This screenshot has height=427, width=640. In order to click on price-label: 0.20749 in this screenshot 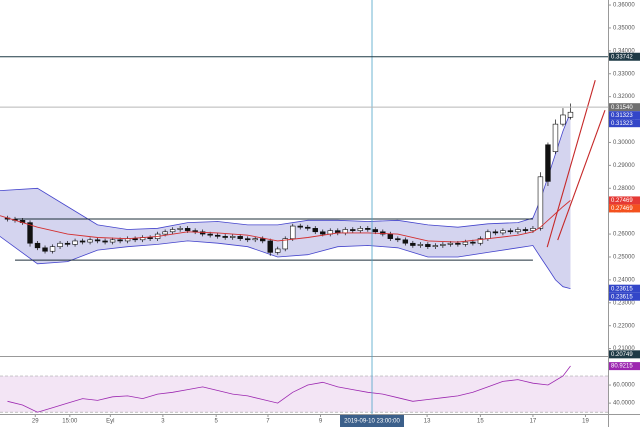, I will do `click(622, 355)`.